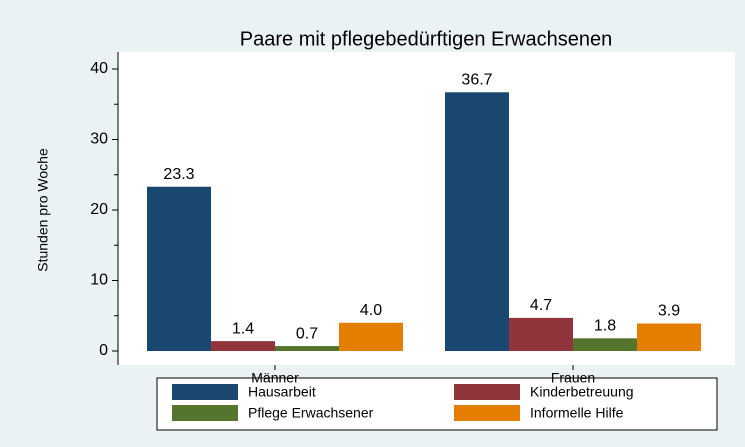  What do you see at coordinates (99, 139) in the screenshot?
I see `y-tick-label: 30` at bounding box center [99, 139].